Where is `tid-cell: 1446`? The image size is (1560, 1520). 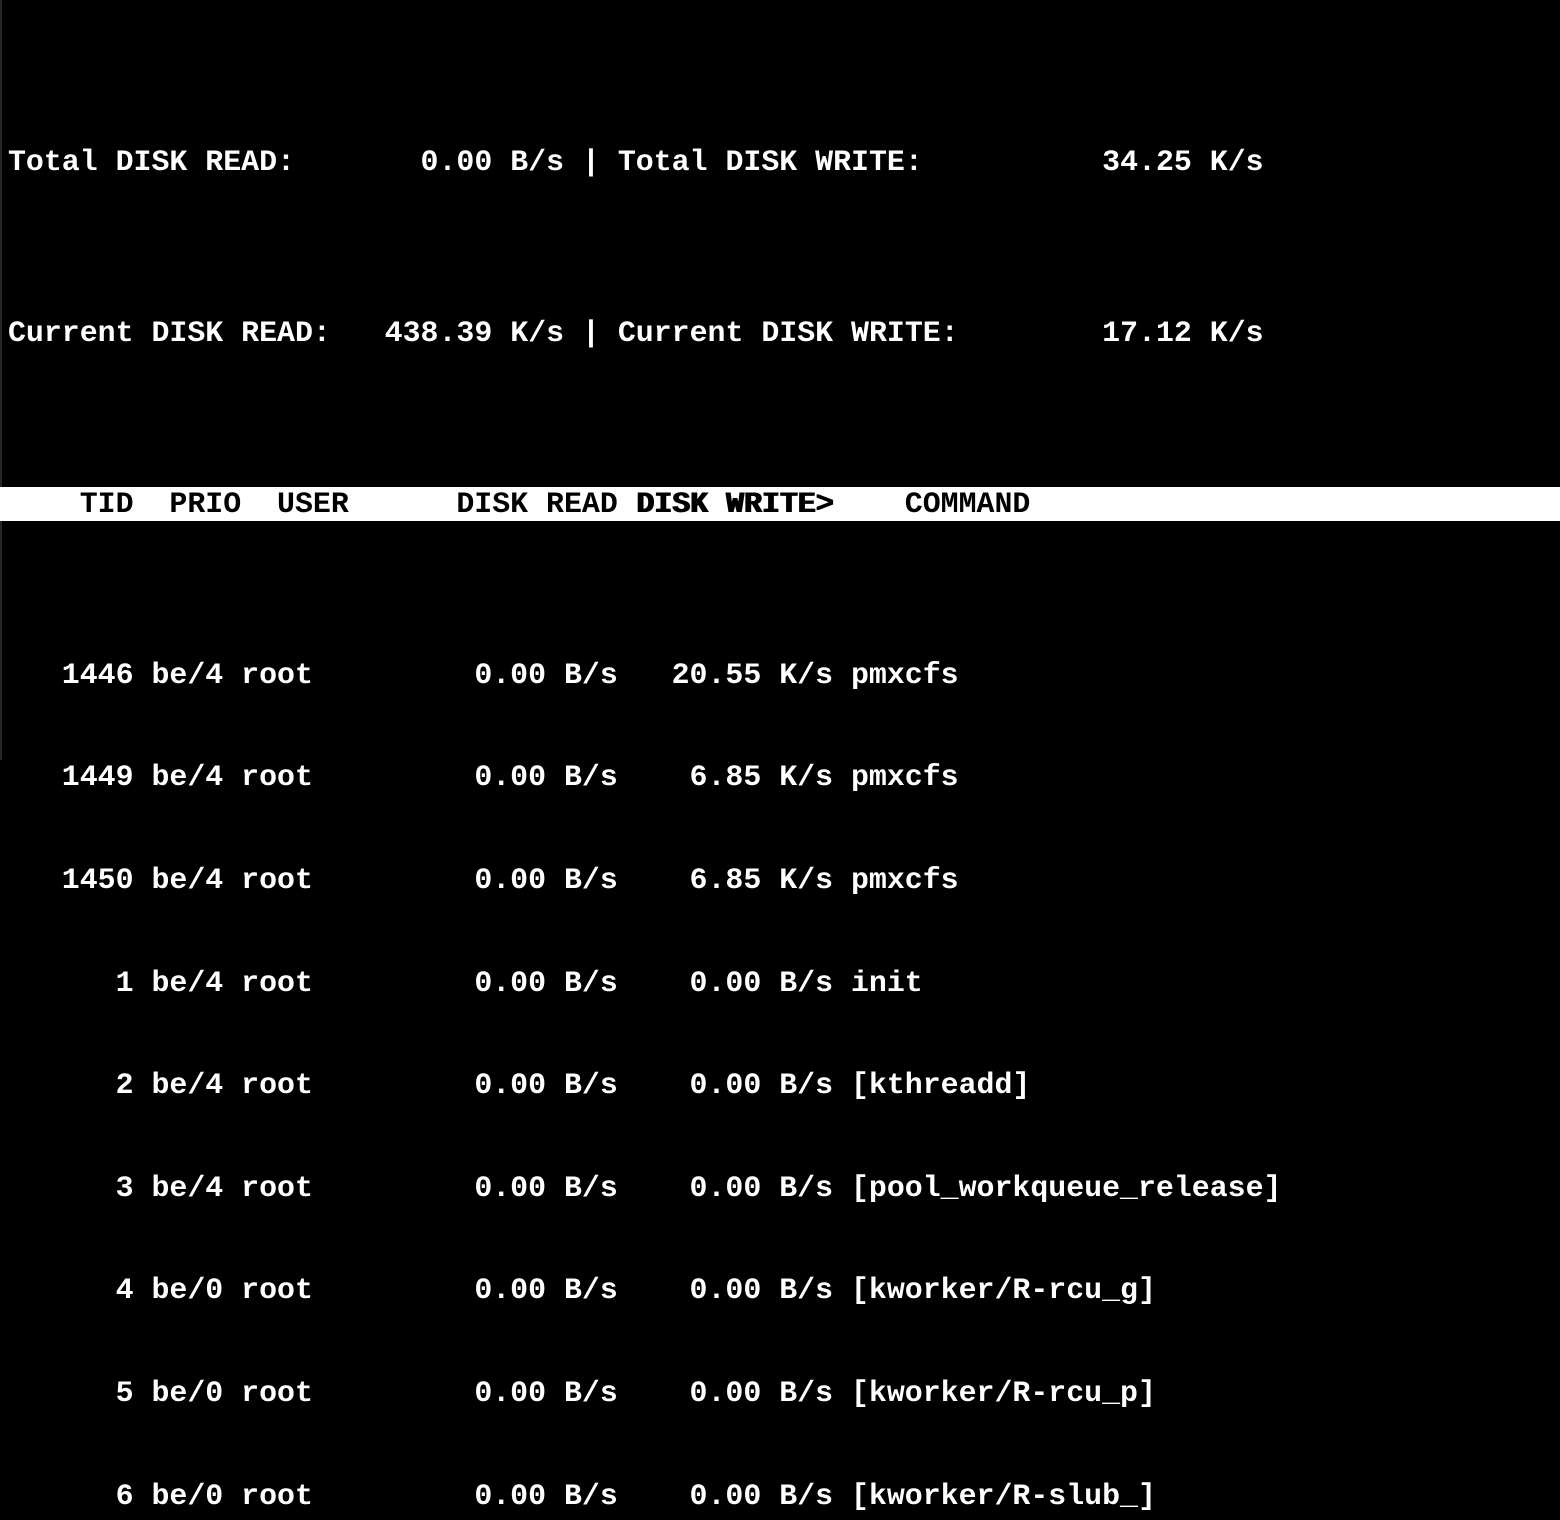
tid-cell: 1446 is located at coordinates (97, 674).